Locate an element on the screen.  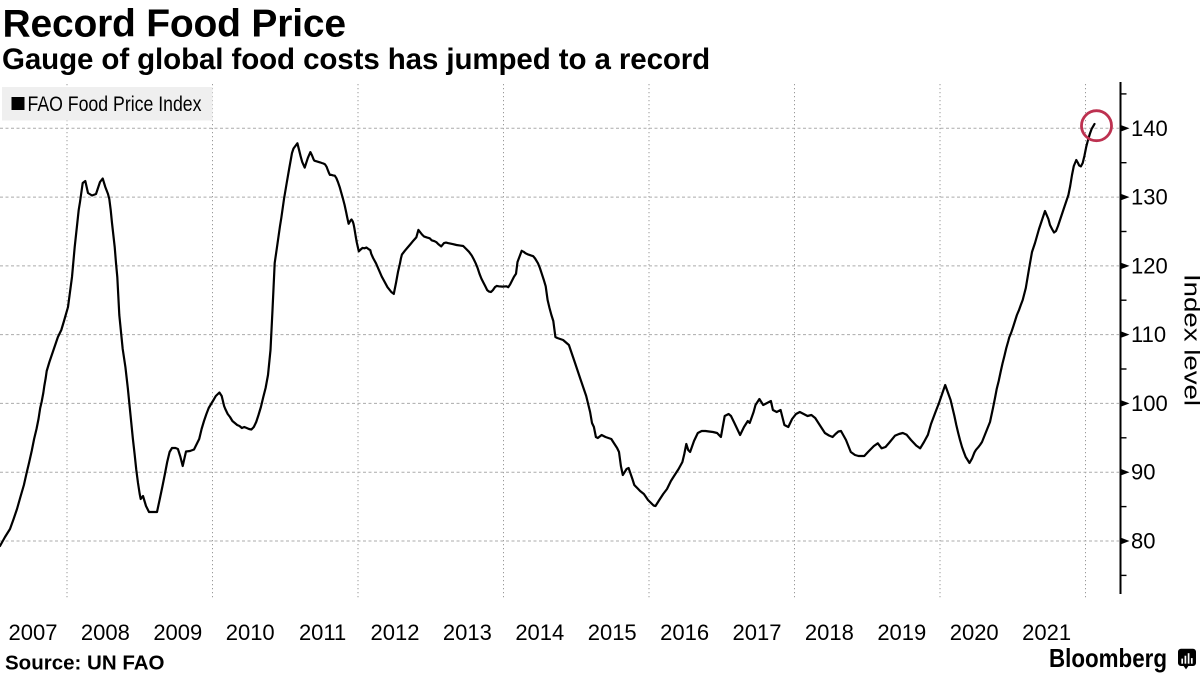
svg-text: 2020 is located at coordinates (974, 632).